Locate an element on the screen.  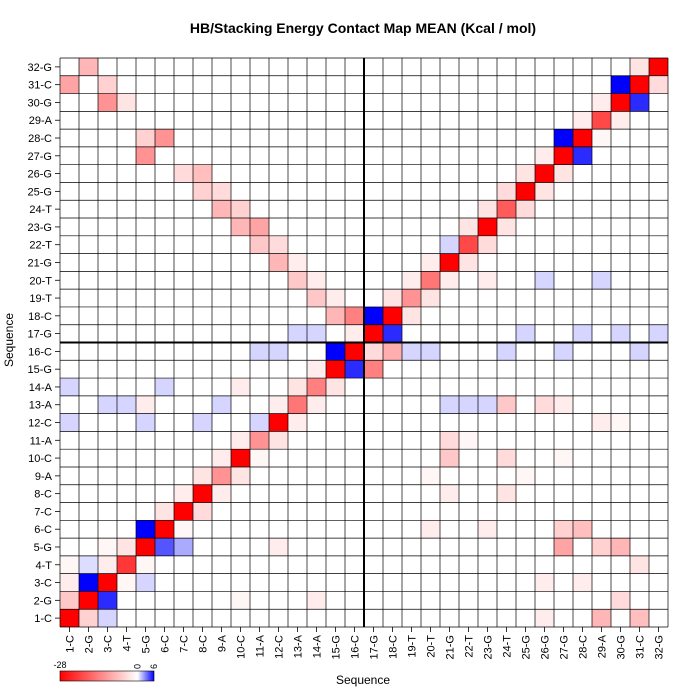
heatmap-cell-21-G-10-C is located at coordinates (449, 458).